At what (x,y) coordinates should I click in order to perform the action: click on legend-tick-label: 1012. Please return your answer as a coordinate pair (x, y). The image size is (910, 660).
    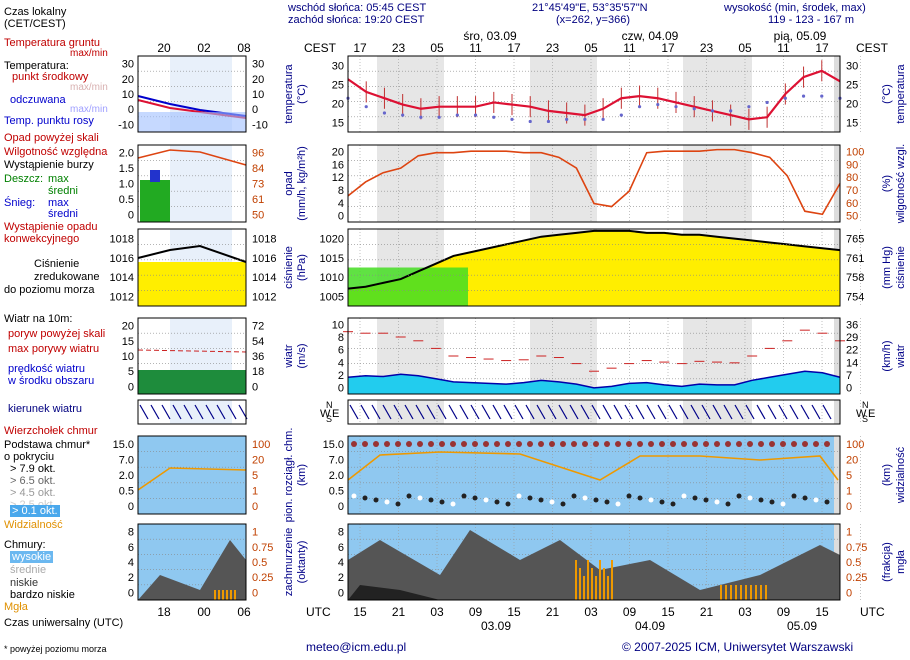
    Looking at the image, I should click on (122, 297).